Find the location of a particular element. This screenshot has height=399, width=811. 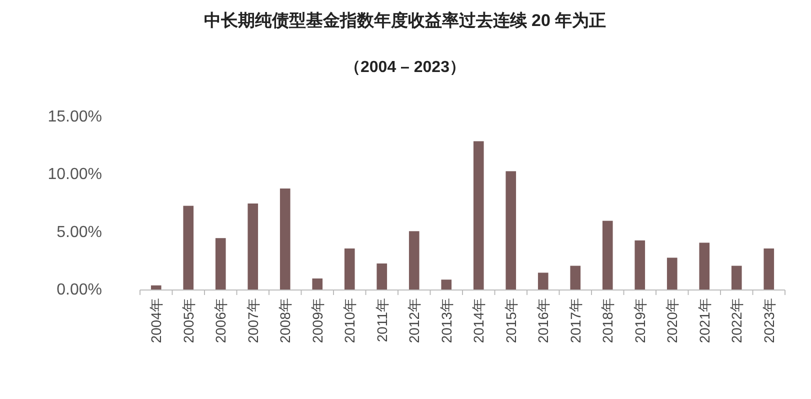

x-tick-label: 2010年 is located at coordinates (350, 321).